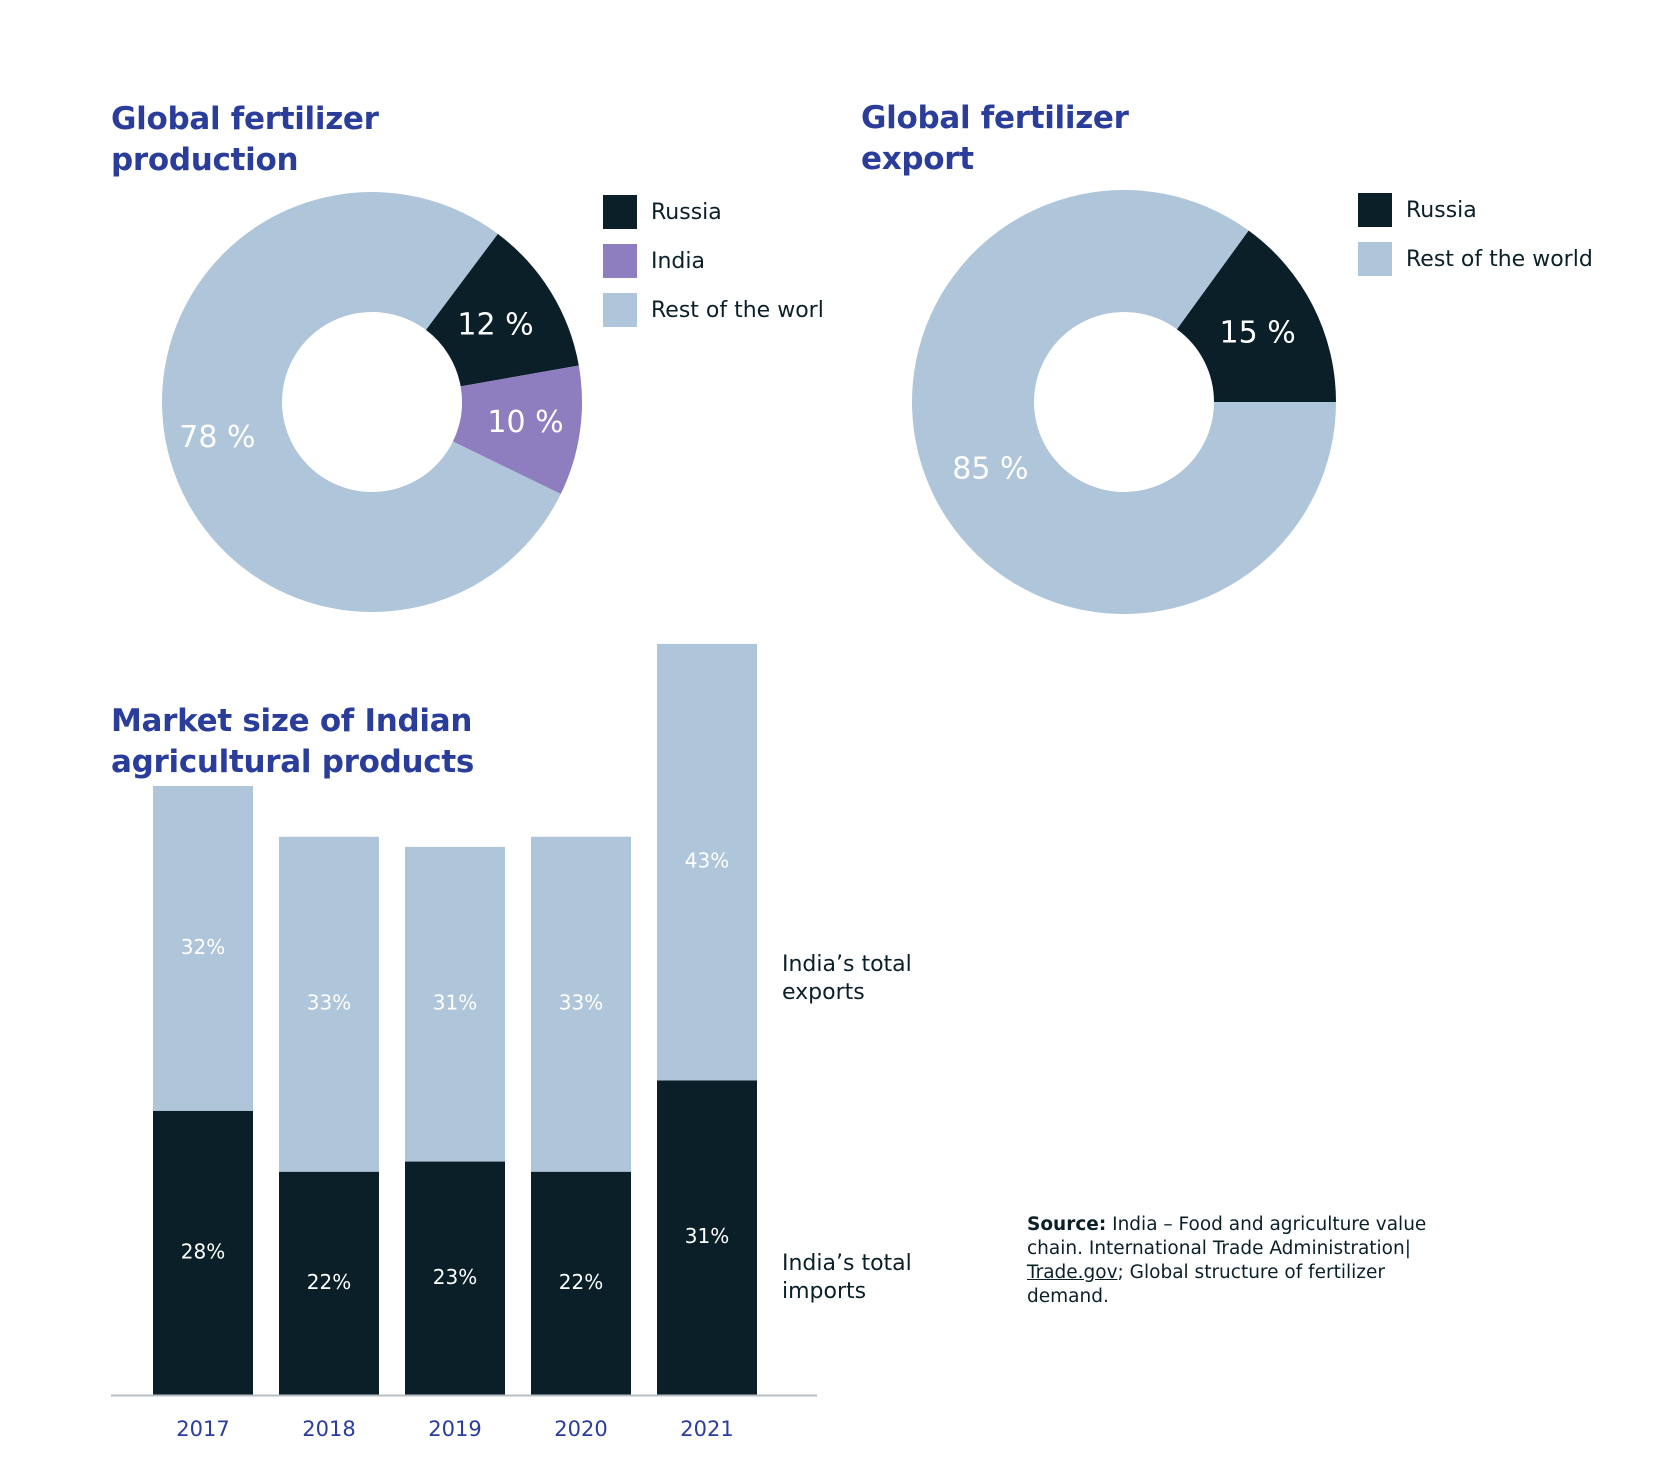 This screenshot has height=1483, width=1654. I want to click on production-legend-swatch-india, so click(620, 261).